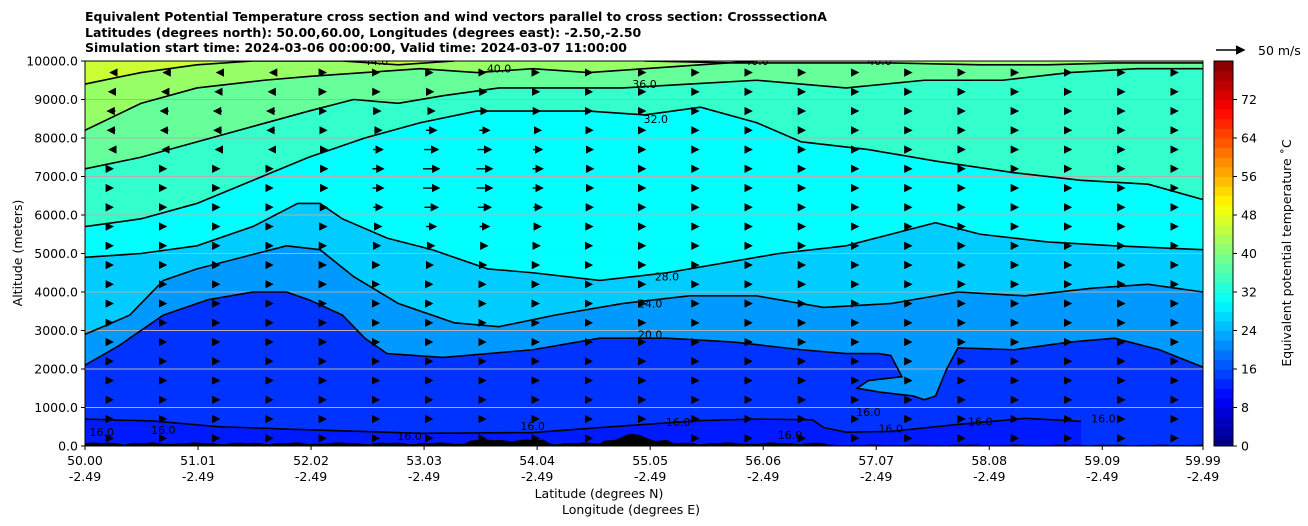  What do you see at coordinates (56, 292) in the screenshot?
I see `y-tick-label: 4000.0` at bounding box center [56, 292].